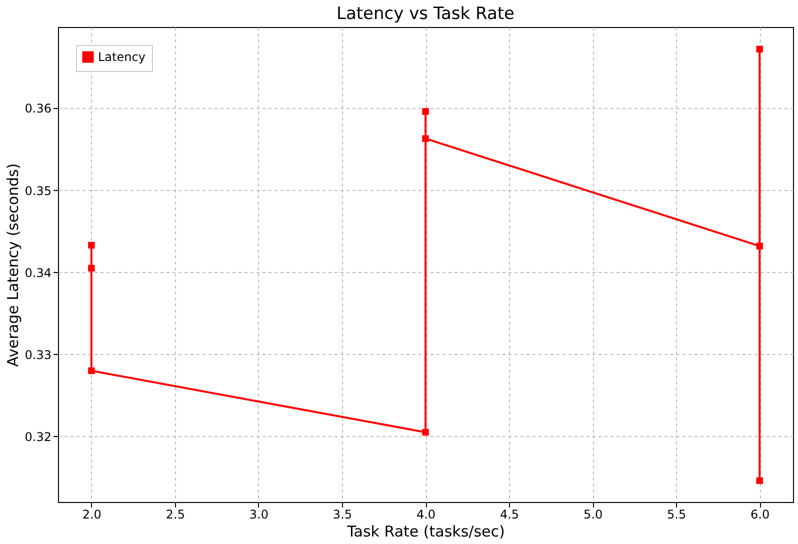 The height and width of the screenshot is (544, 798). I want to click on y-tick-label: 0.32, so click(38, 437).